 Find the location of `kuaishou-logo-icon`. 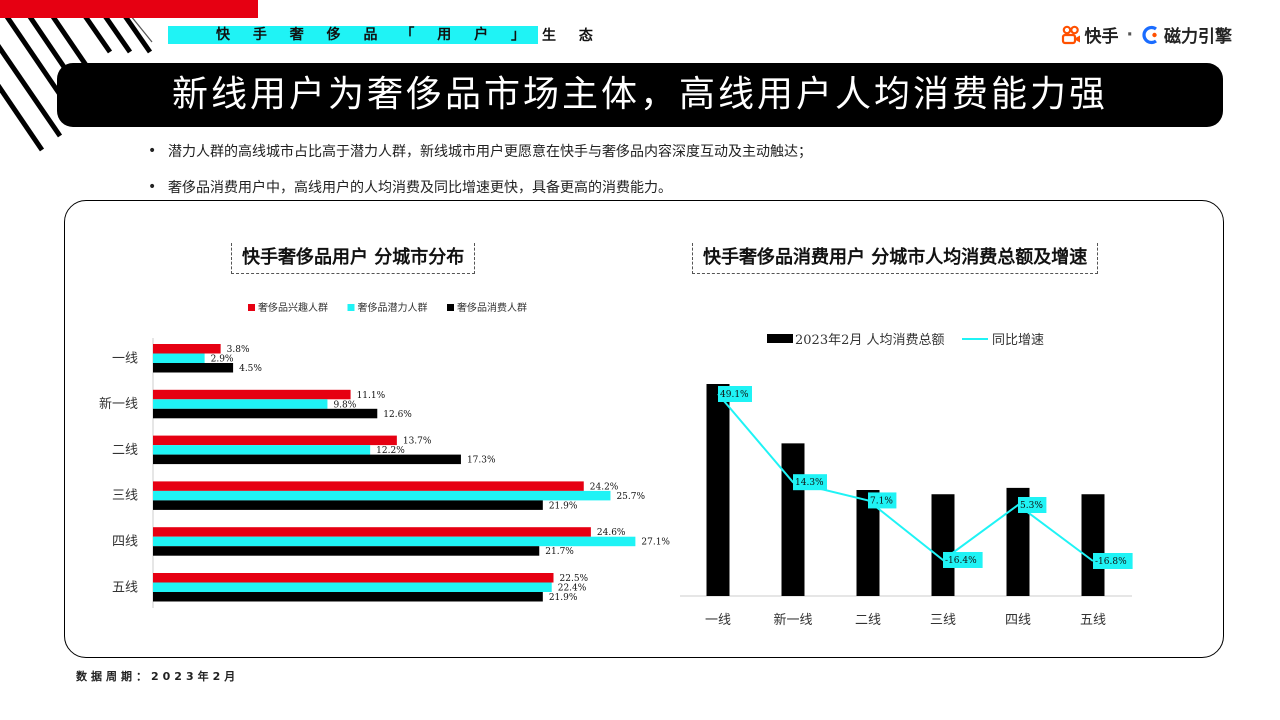

kuaishou-logo-icon is located at coordinates (1070, 34).